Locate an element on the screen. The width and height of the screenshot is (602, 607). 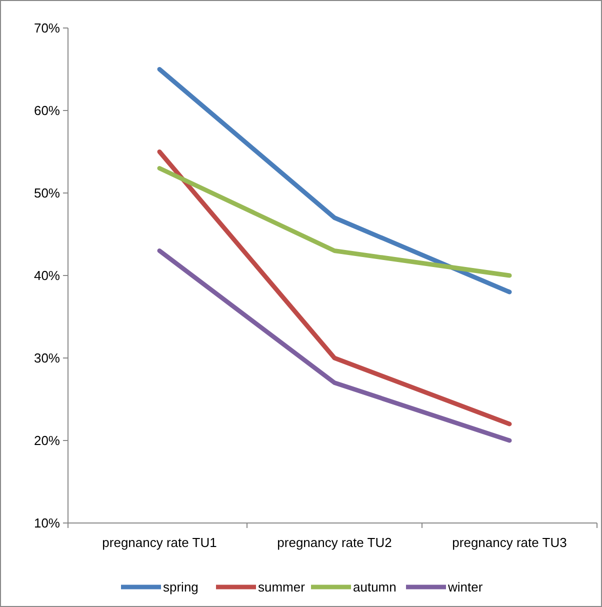
x-tick-label: pregnancy rate TU2 is located at coordinates (334, 542).